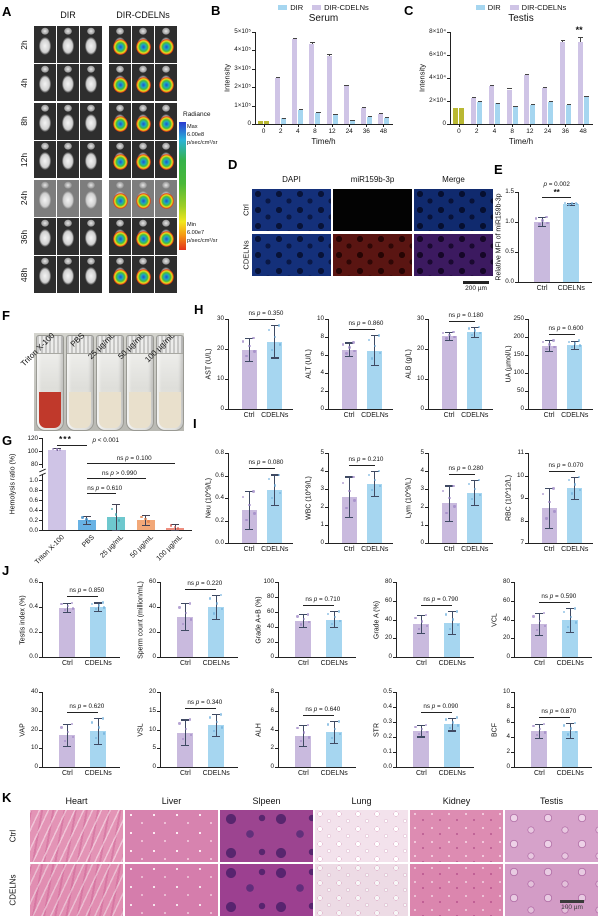  What do you see at coordinates (99, 369) in the screenshot?
I see `panel-f-hemolysis-tubes: Triton X-100 PBS 25 µg/mL 50 µg/mL 100 µg/mL` at bounding box center [99, 369].